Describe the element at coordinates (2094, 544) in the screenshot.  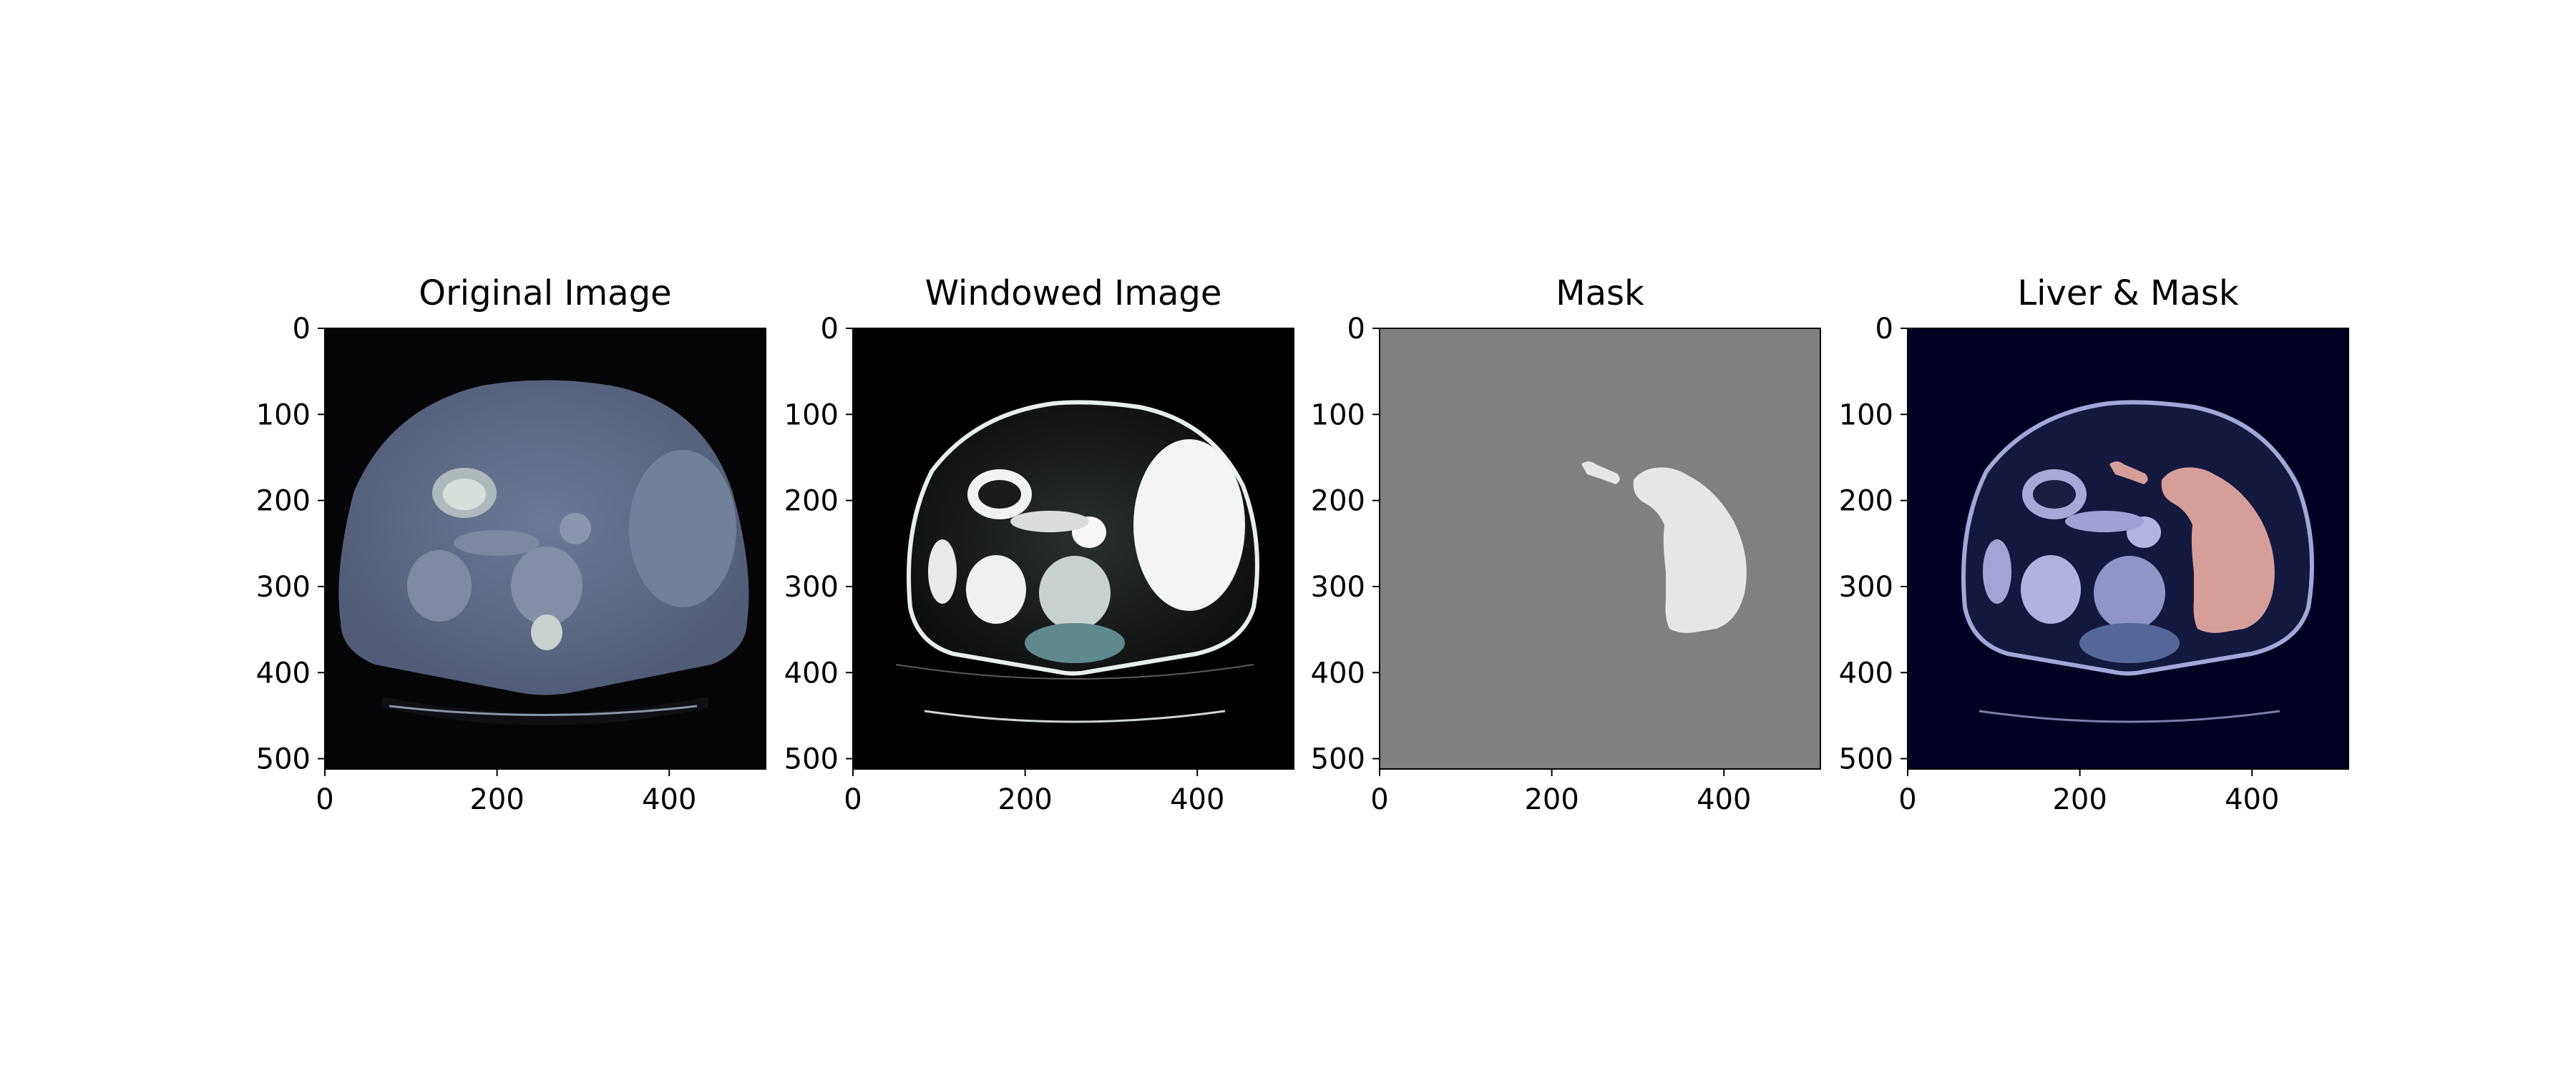
I see `panel-overlay: Liver & Mask 0 200 400 0 100 200 300 400 500` at that location.